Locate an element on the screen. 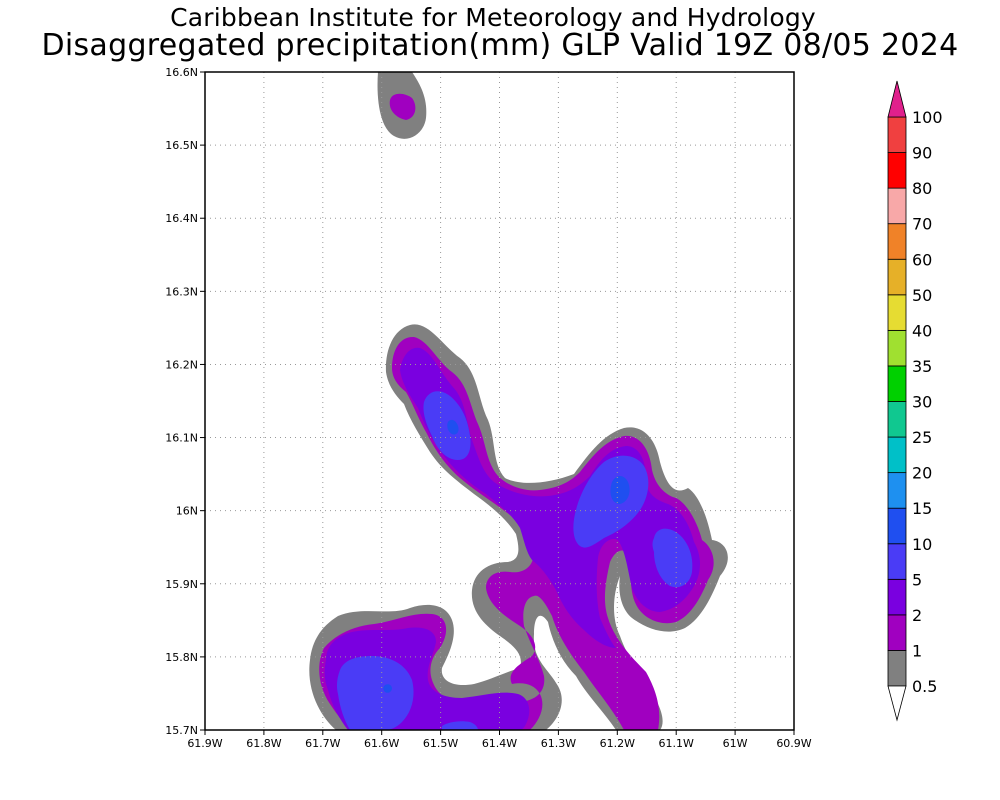 The height and width of the screenshot is (800, 1000). colorbar-label: 25 is located at coordinates (922, 437).